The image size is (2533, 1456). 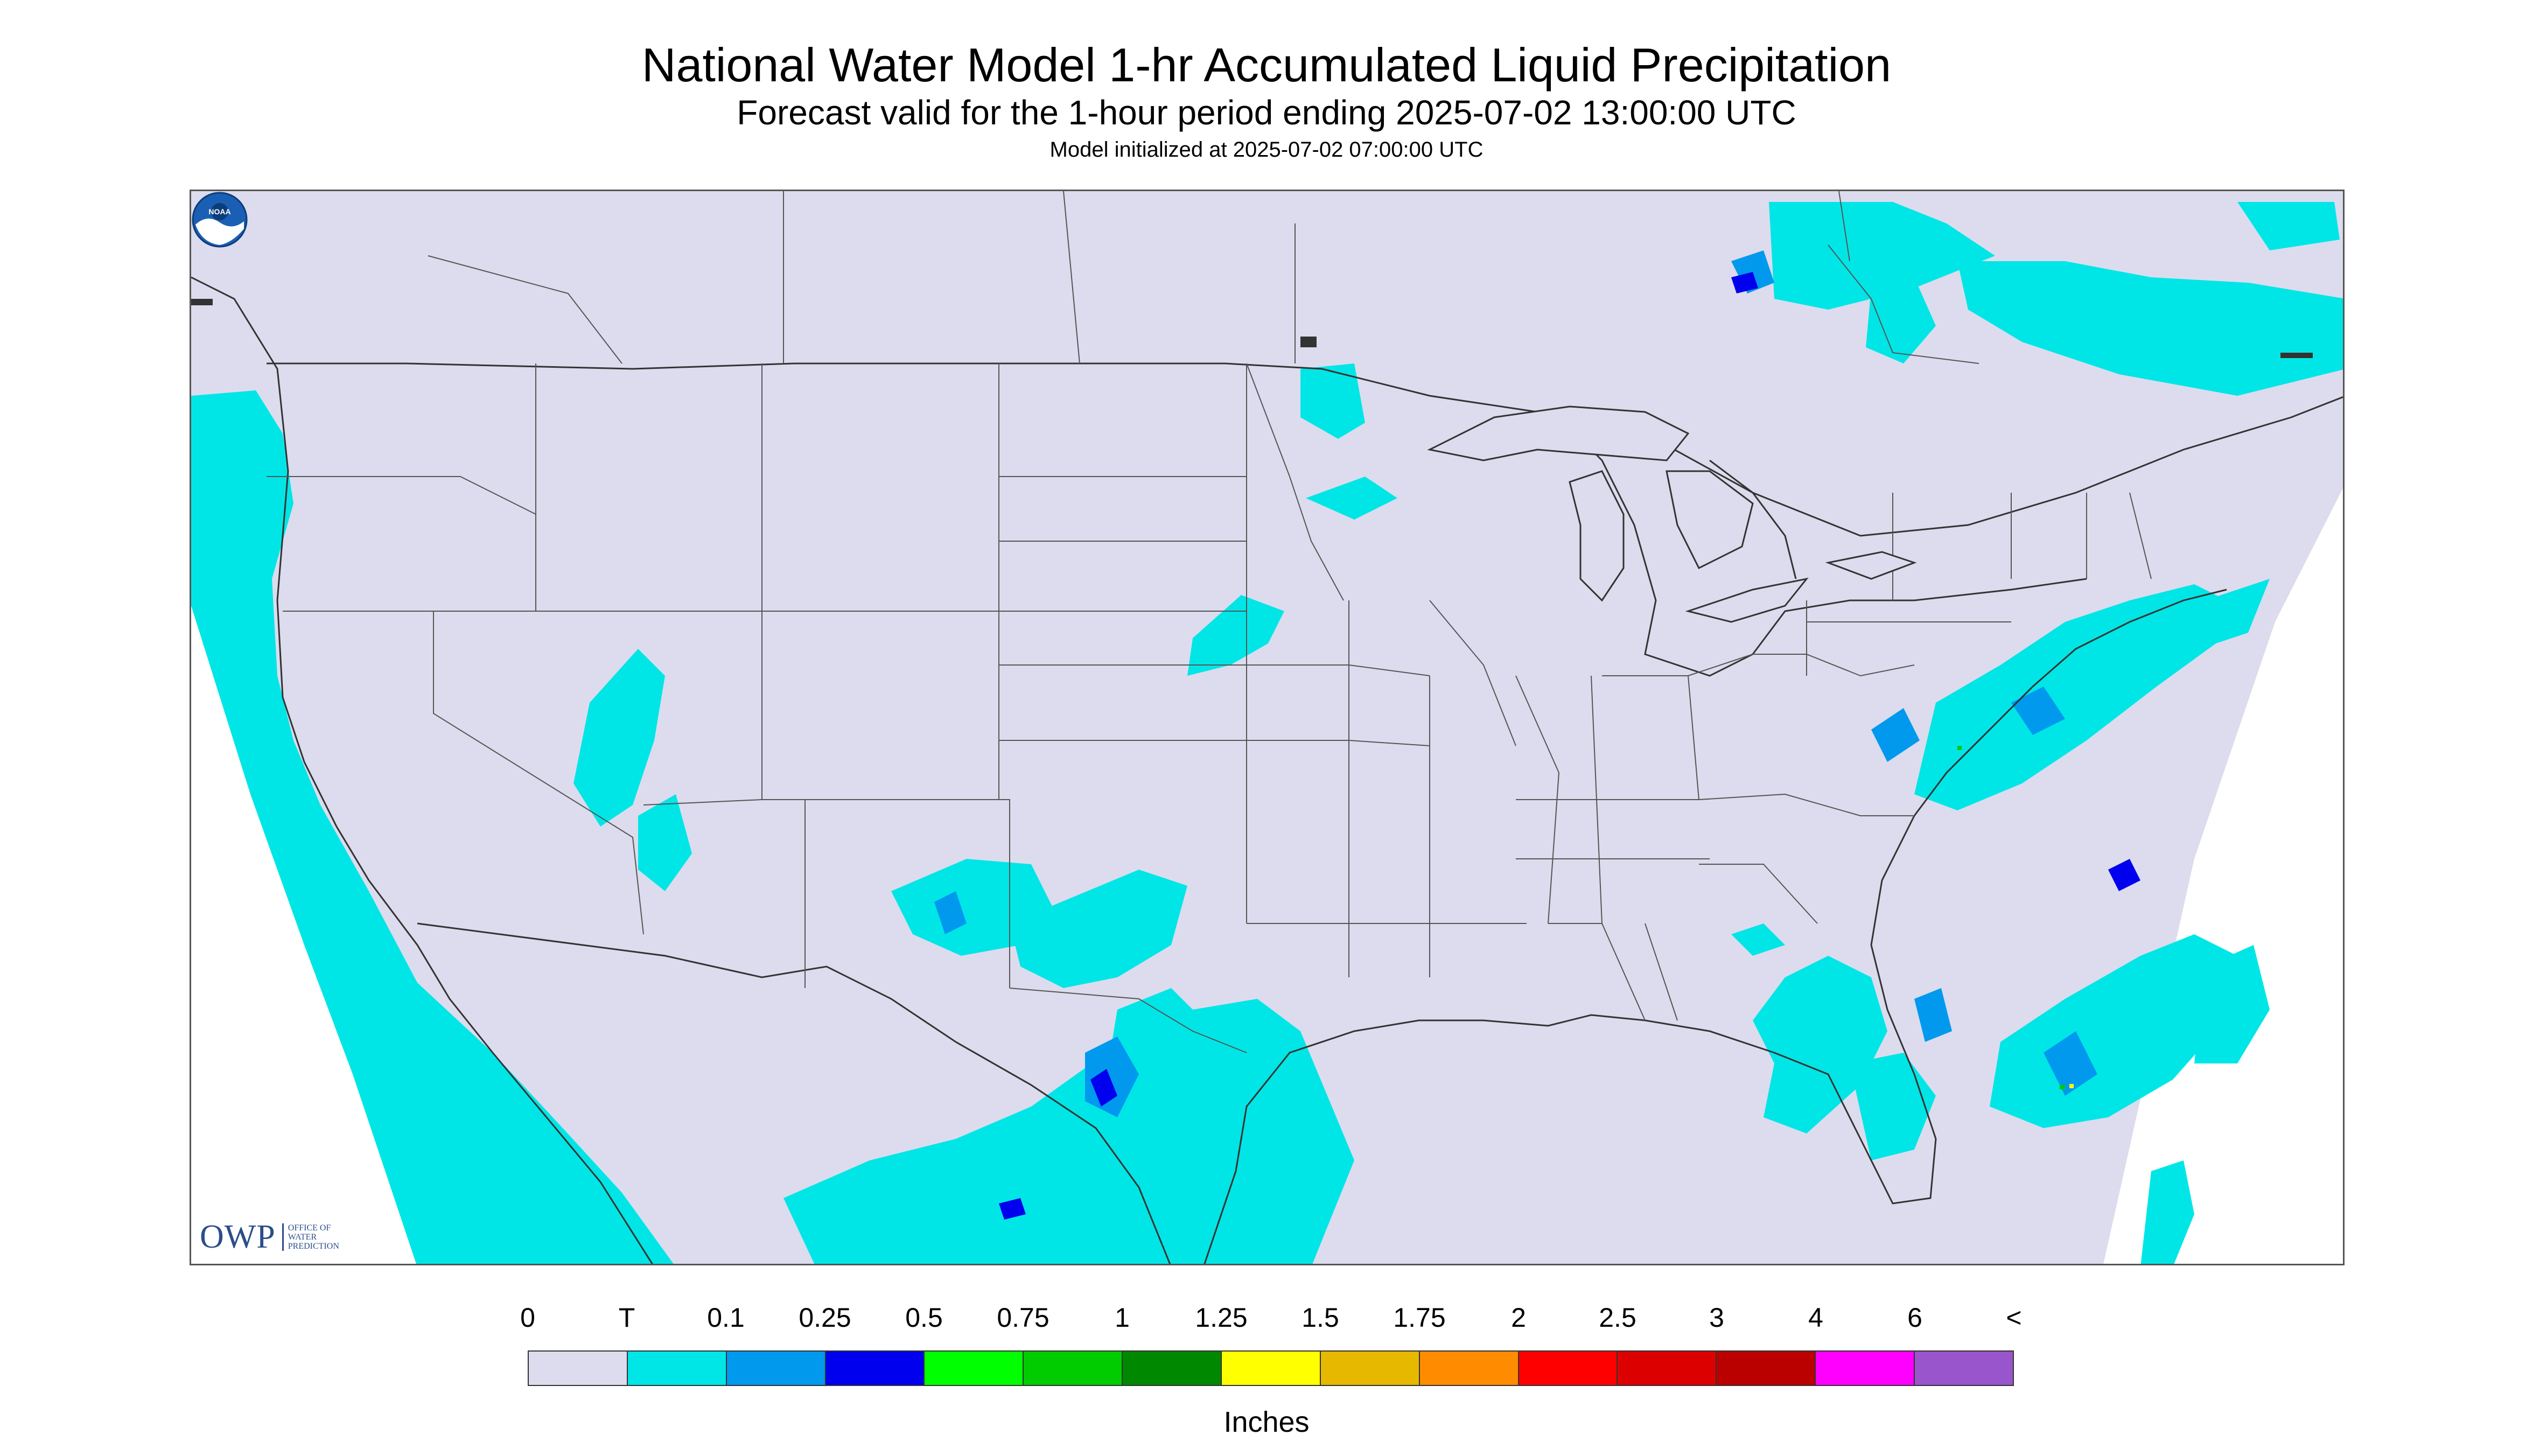 I want to click on legend-label: 1.25, so click(x=1221, y=1318).